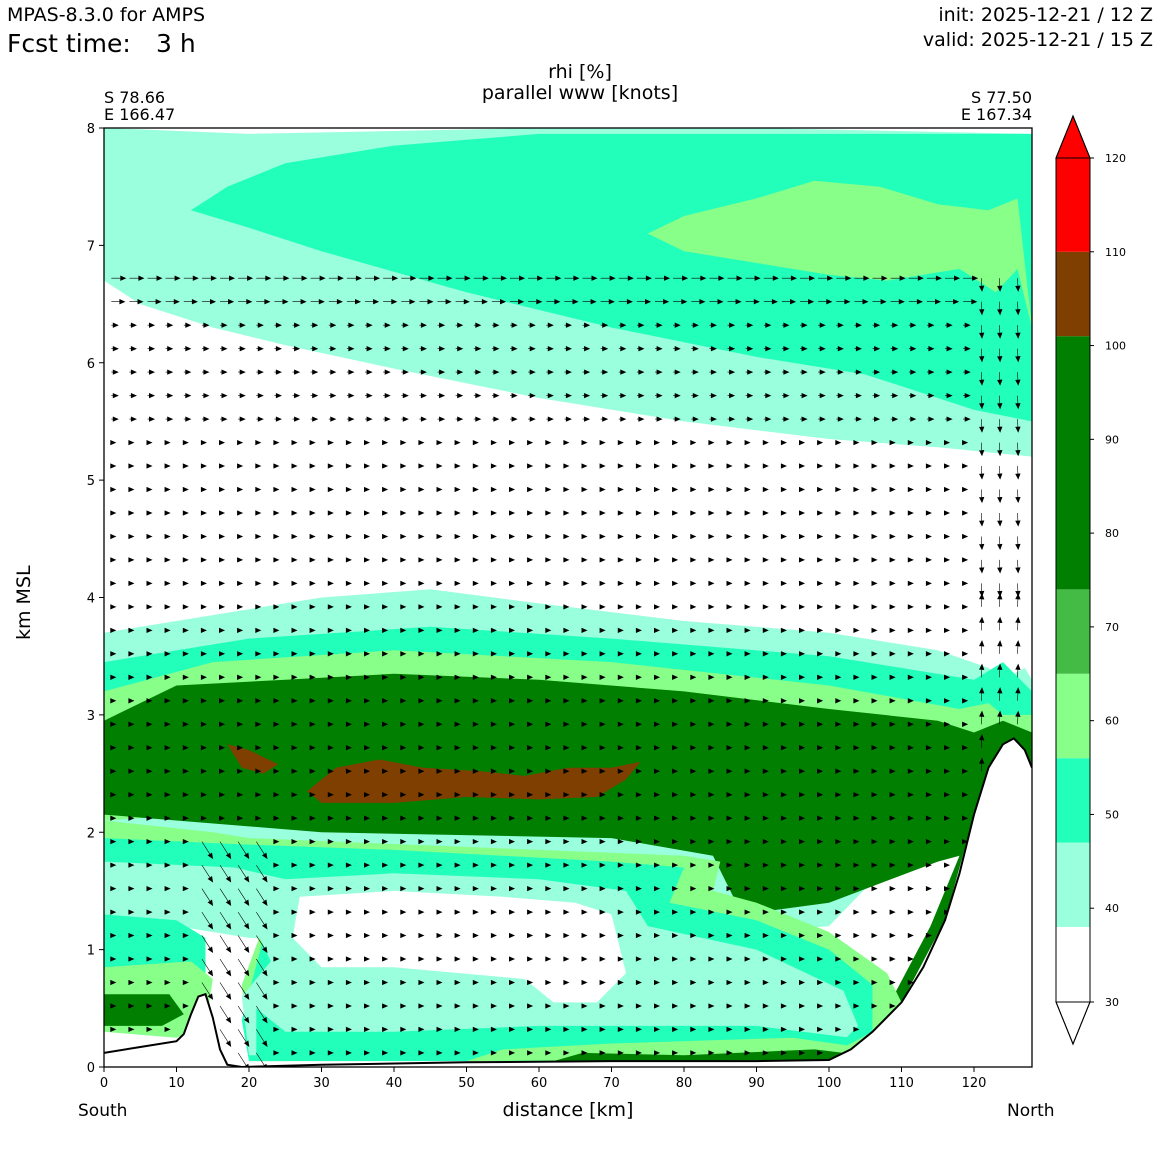  What do you see at coordinates (1073, 800) in the screenshot?
I see `colorbar-band` at bounding box center [1073, 800].